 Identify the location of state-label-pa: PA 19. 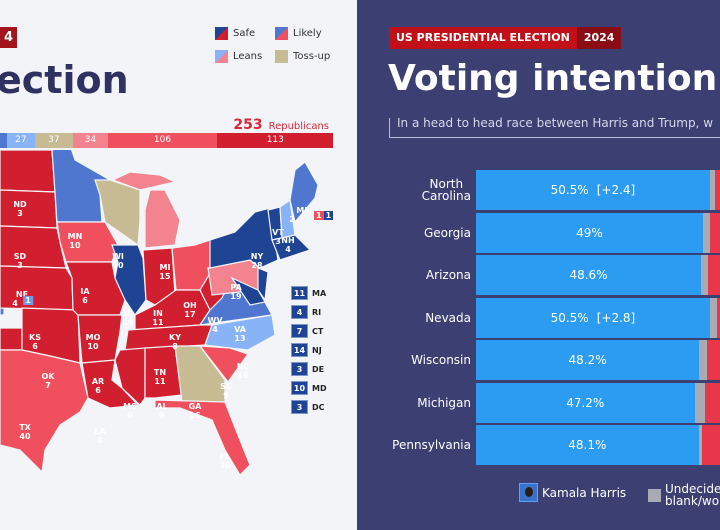
(236, 292).